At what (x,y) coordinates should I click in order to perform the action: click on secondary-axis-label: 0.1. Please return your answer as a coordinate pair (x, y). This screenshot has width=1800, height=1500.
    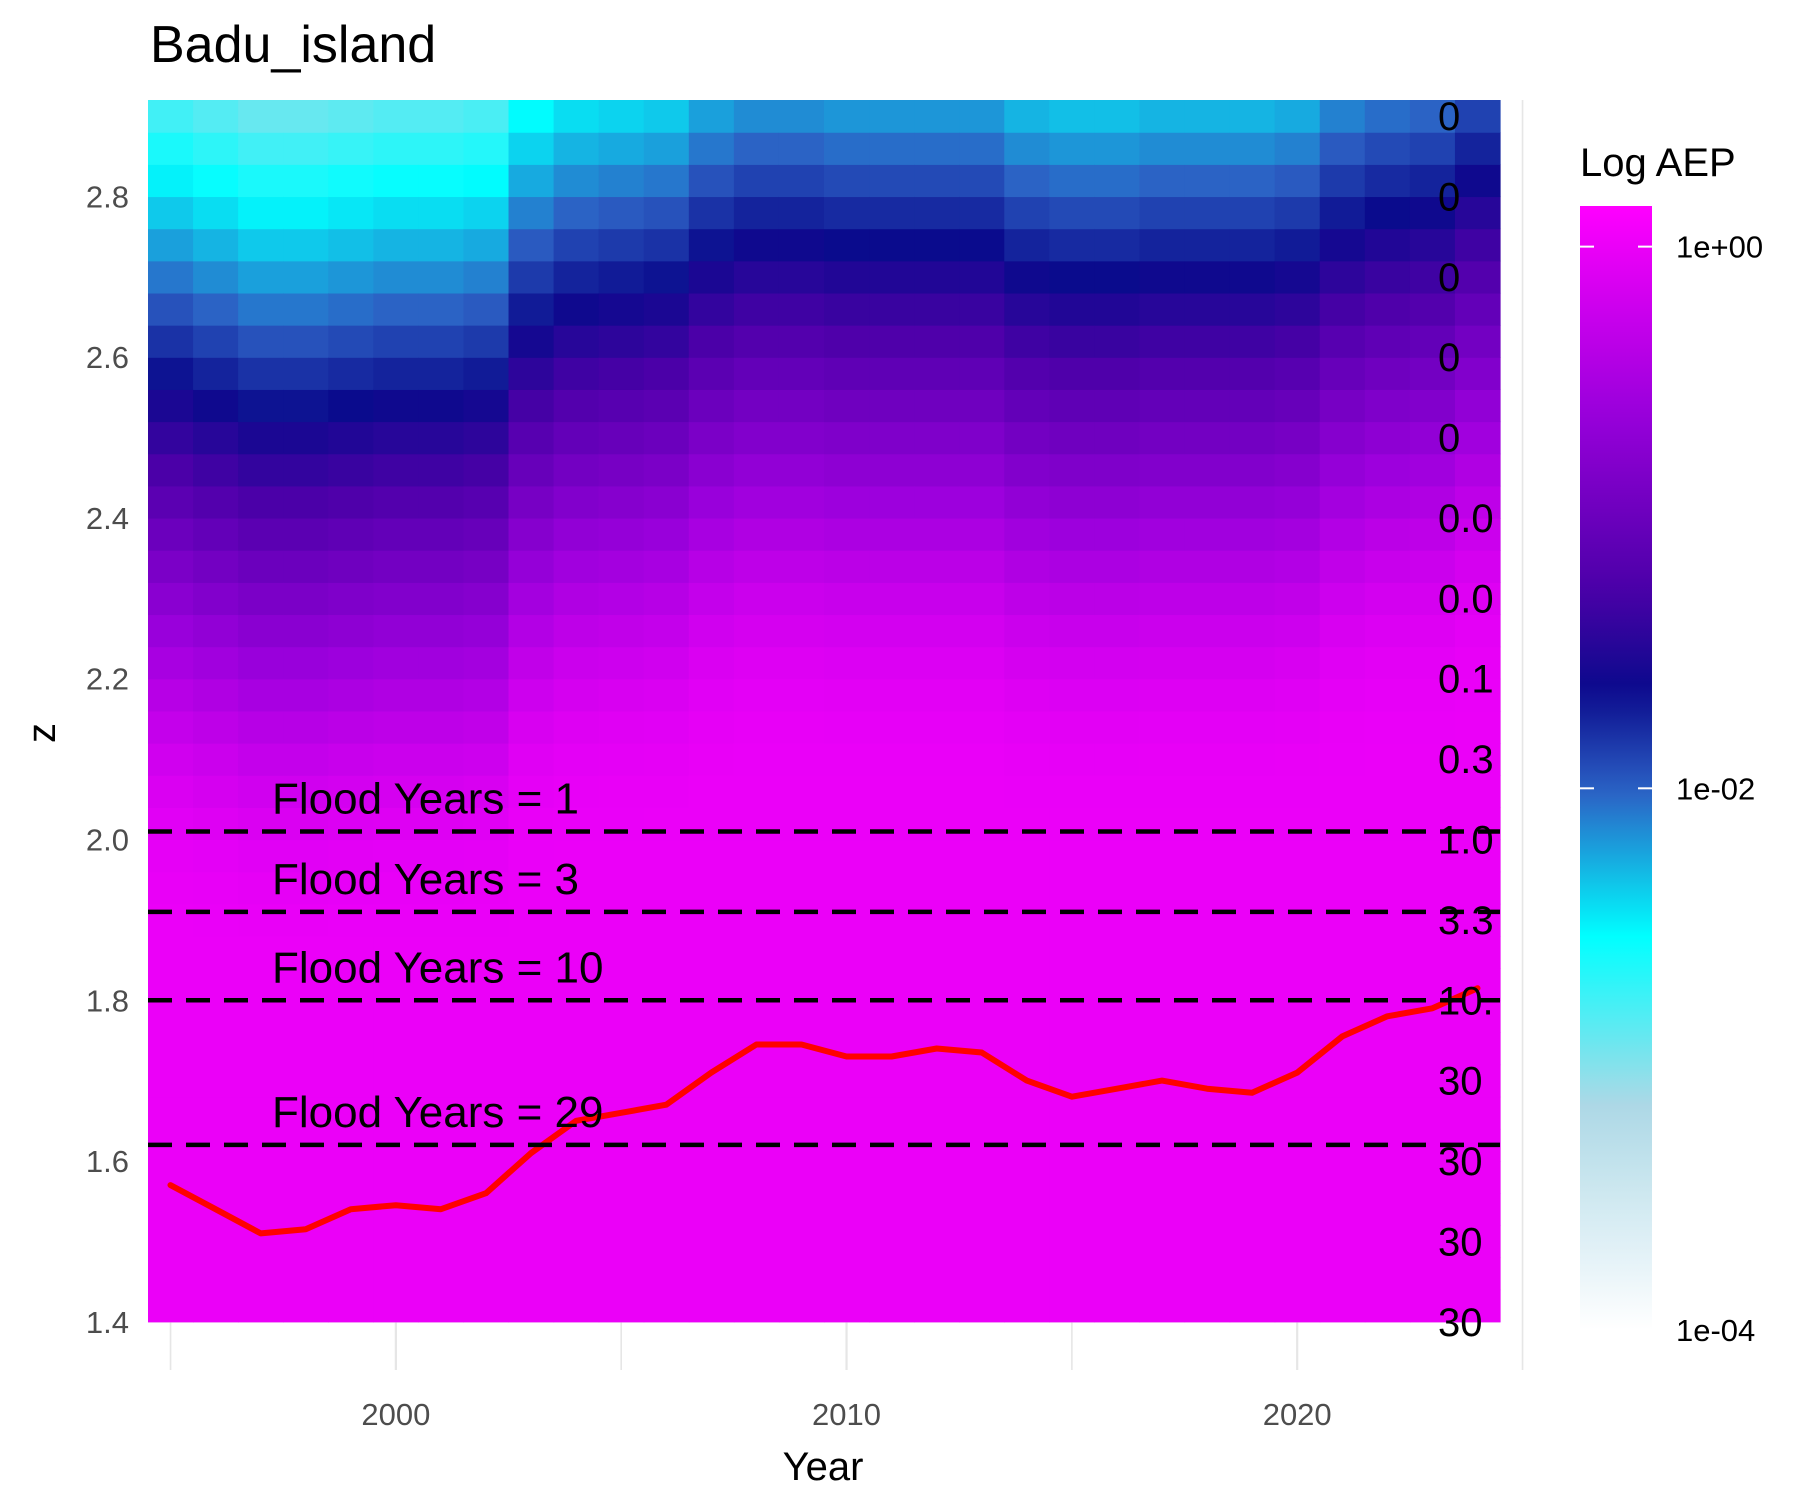
    Looking at the image, I should click on (1466, 680).